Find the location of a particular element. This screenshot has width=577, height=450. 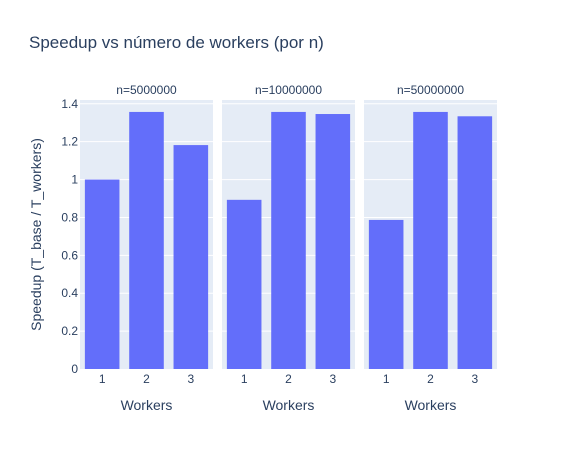

y-tick-label: 0.8 is located at coordinates (69, 217).